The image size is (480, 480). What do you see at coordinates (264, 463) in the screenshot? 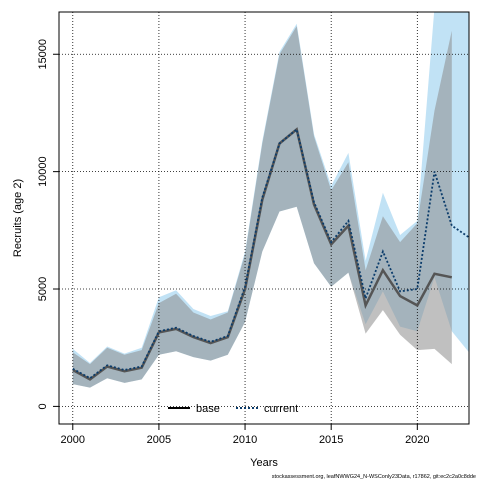
I see `x-axis-title: Years` at bounding box center [264, 463].